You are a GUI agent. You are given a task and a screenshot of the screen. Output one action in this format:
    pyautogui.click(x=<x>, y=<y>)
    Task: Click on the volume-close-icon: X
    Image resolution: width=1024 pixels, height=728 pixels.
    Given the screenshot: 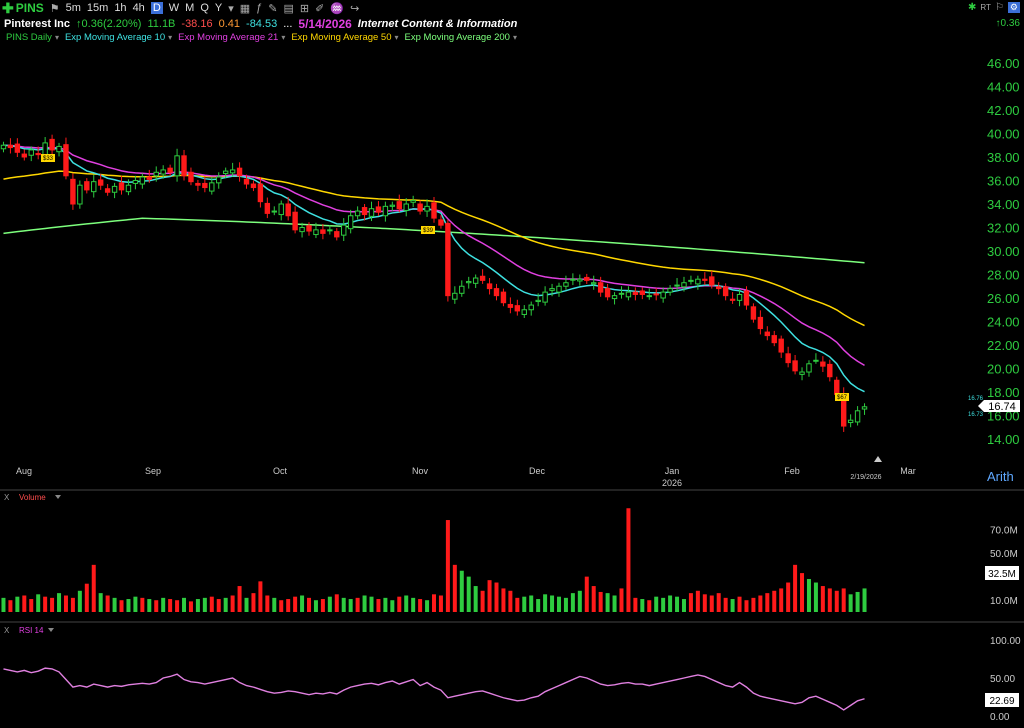 What is the action you would take?
    pyautogui.click(x=7, y=497)
    